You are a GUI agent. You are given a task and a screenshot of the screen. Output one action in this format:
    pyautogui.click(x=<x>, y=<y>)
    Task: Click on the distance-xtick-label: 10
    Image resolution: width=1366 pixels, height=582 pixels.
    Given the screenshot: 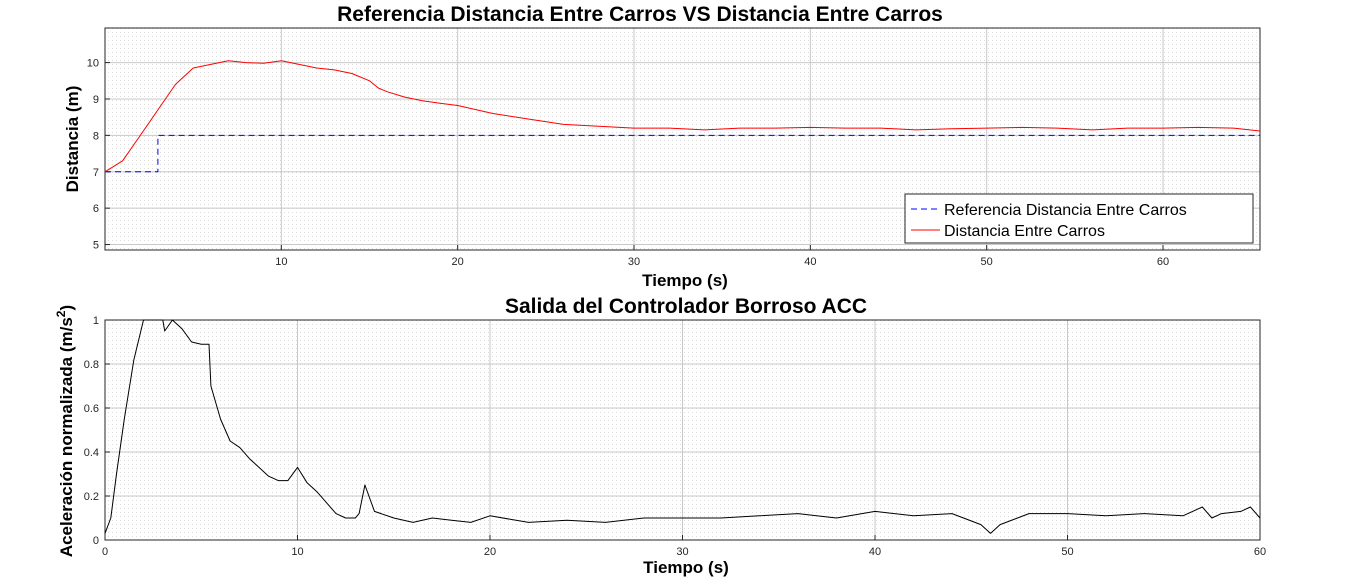 What is the action you would take?
    pyautogui.click(x=281, y=262)
    